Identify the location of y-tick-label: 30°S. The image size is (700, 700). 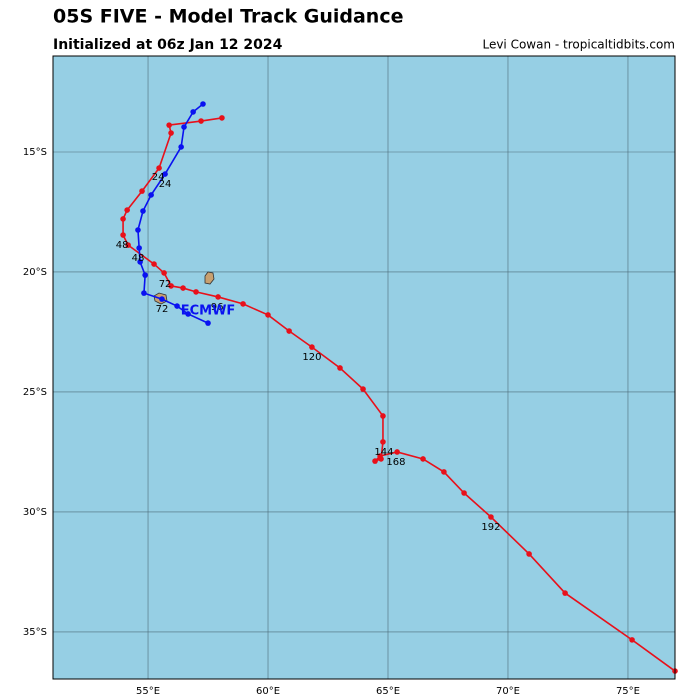
(35, 512).